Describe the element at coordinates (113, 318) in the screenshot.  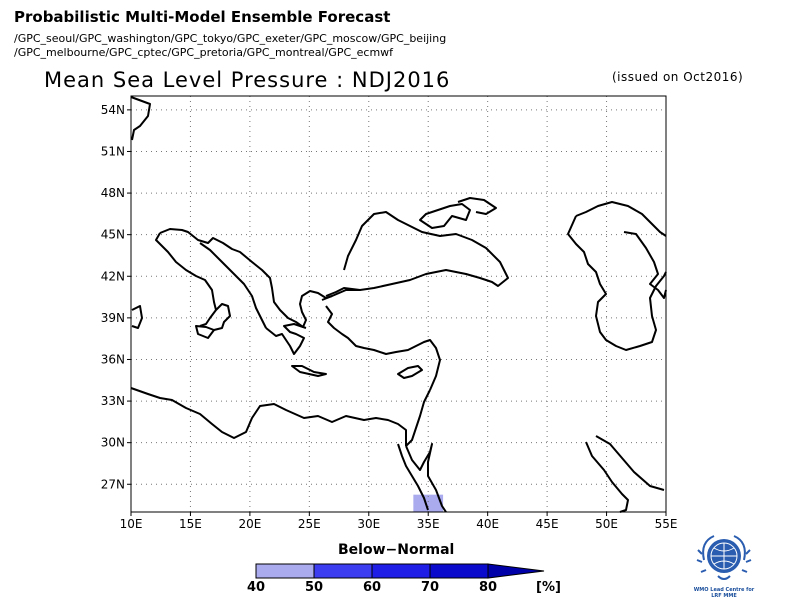
I see `lat-tick-label: 39N` at that location.